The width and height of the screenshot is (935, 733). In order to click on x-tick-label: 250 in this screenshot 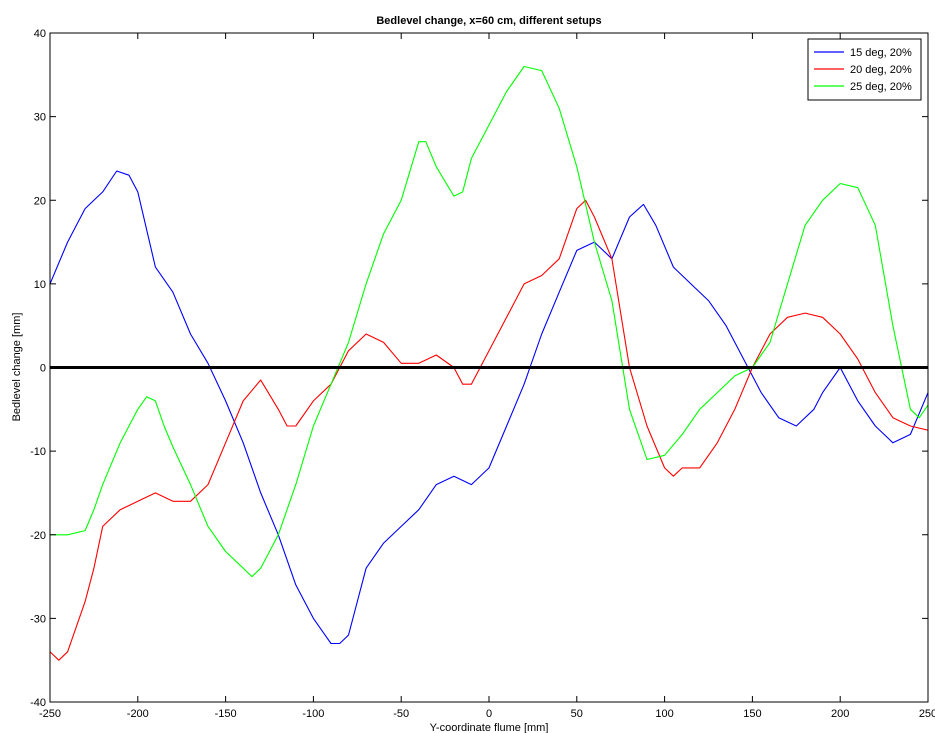, I will do `click(927, 714)`.